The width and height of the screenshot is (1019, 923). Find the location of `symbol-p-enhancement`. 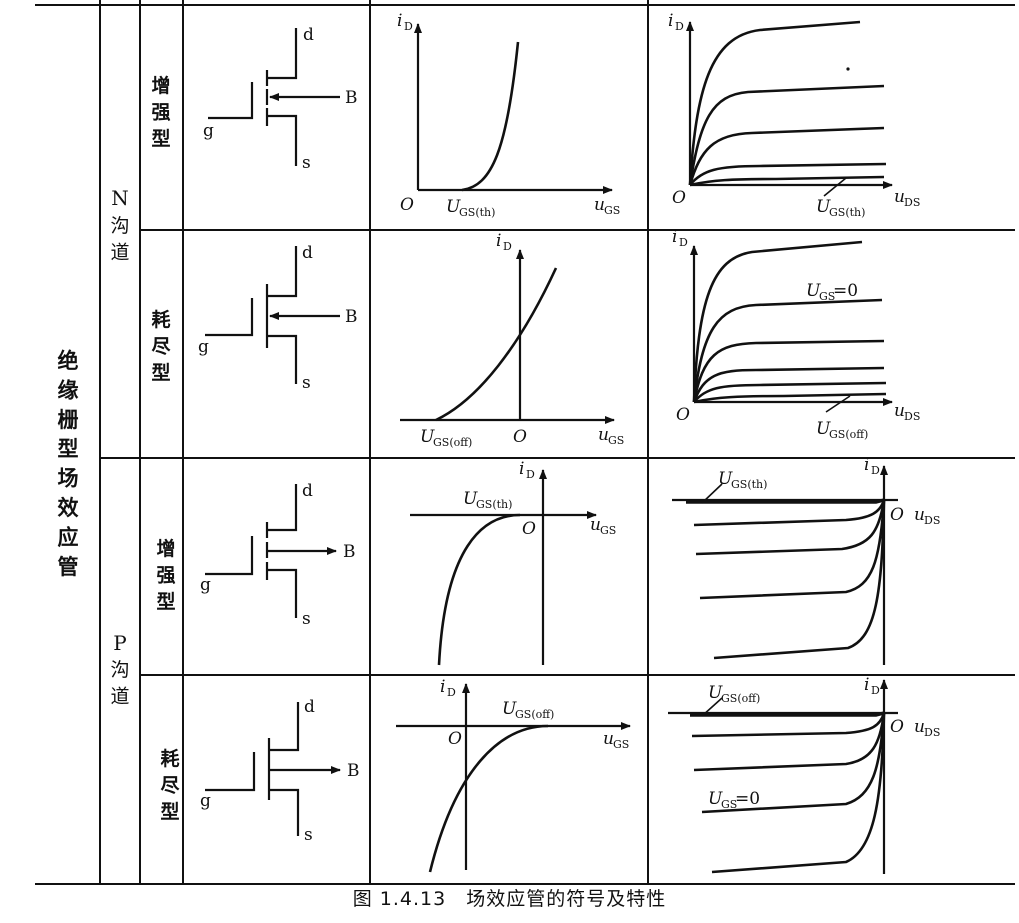

symbol-p-enhancement is located at coordinates (271, 551).